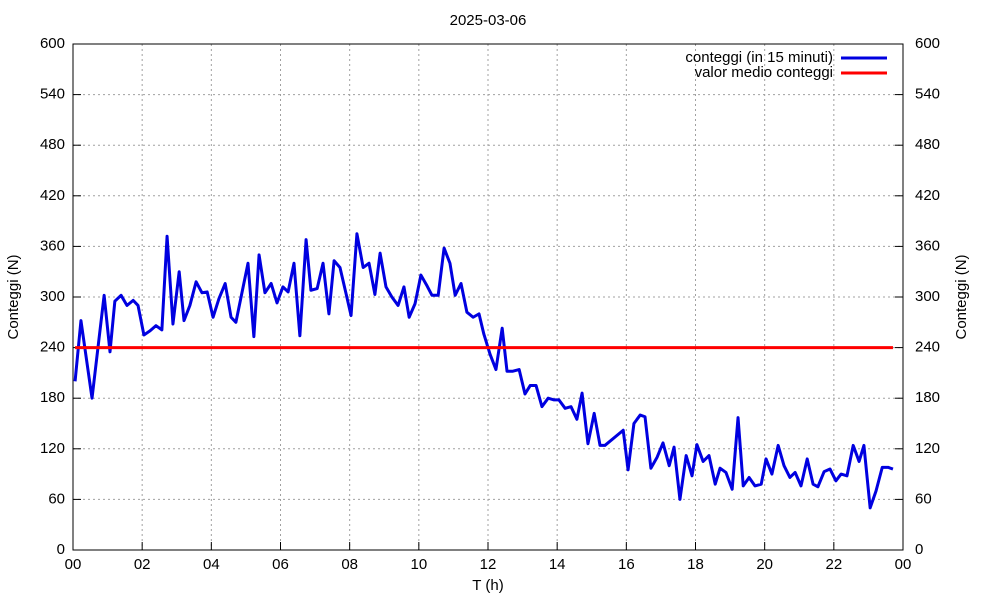  I want to click on legend-label: valor medio conteggi, so click(764, 72).